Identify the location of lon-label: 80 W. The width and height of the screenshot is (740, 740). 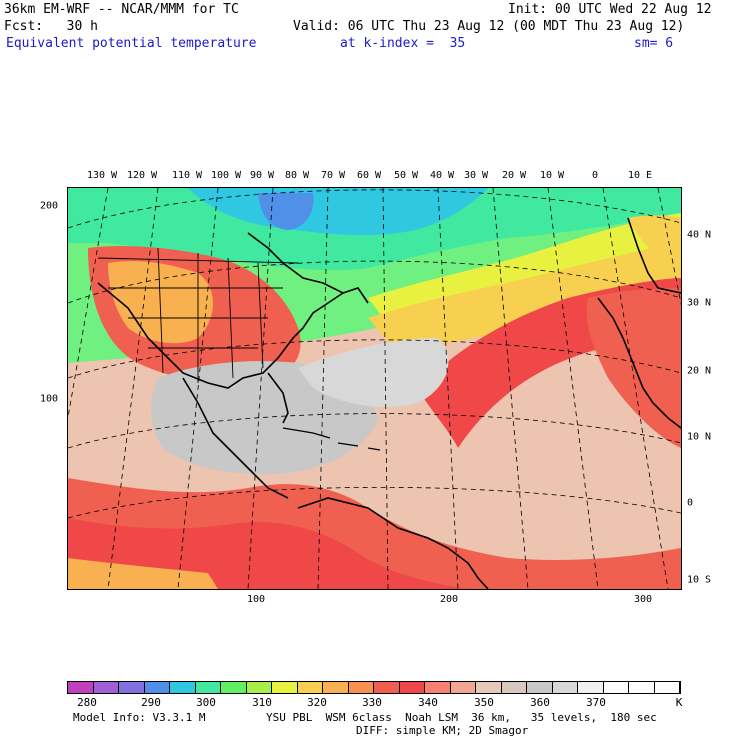
(297, 175).